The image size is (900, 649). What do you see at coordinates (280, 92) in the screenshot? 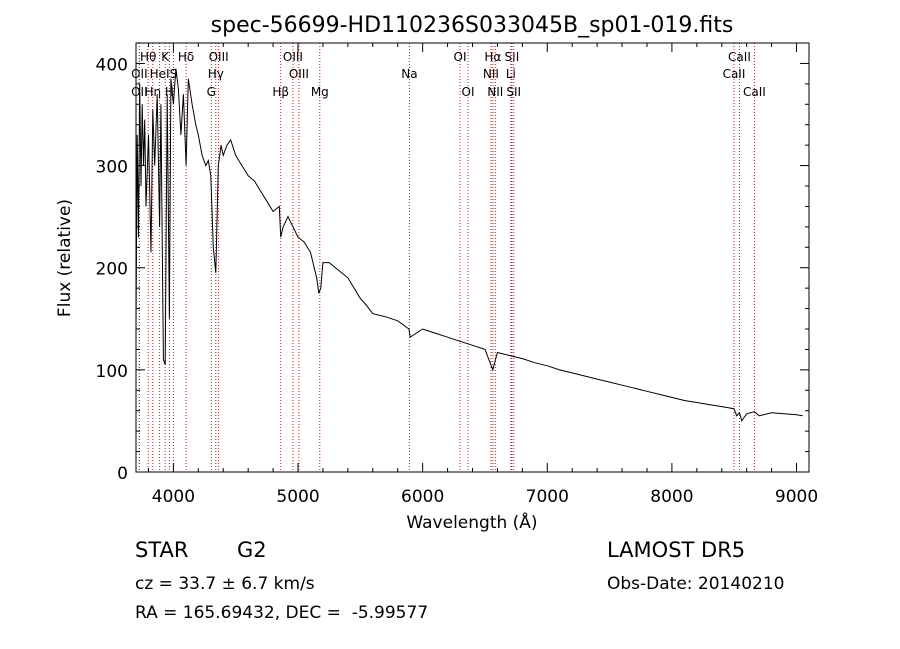
I see `line-label: Hβ` at bounding box center [280, 92].